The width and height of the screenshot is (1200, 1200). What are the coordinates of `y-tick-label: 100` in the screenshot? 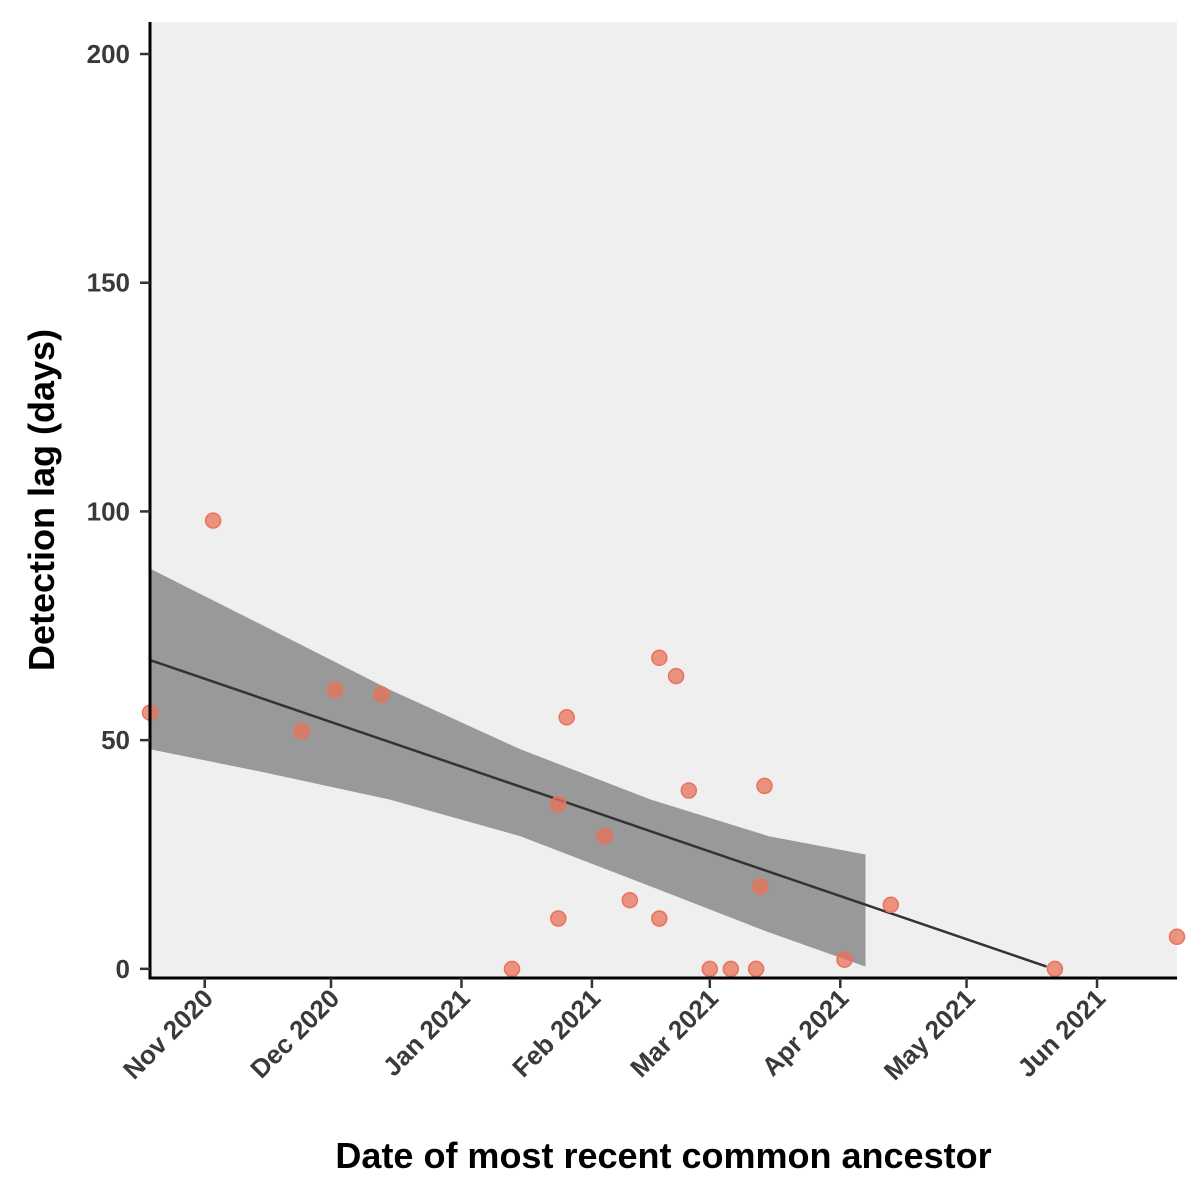 It's located at (108, 511).